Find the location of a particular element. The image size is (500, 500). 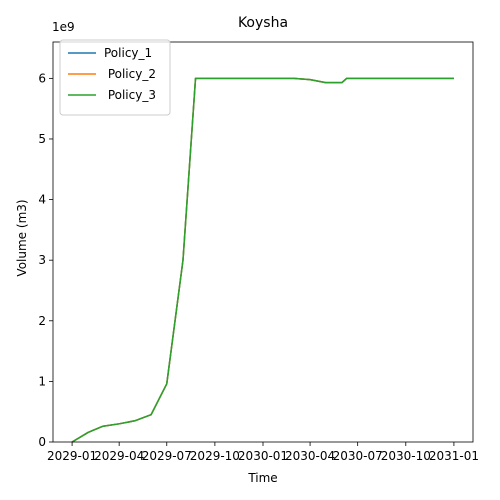

y-tick-label: 5 is located at coordinates (42, 139).